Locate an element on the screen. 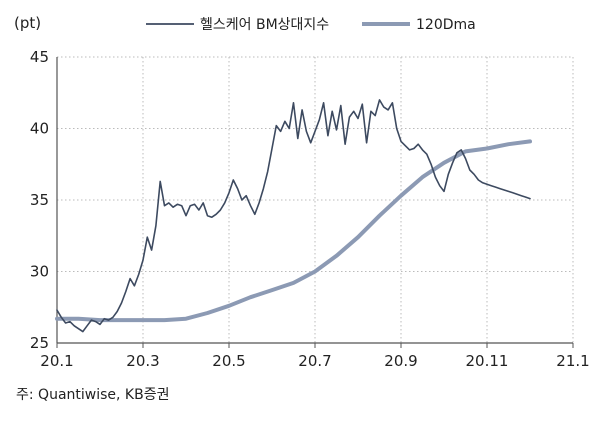 The height and width of the screenshot is (428, 597). source-note: 주: Quantiwise, KB증권 is located at coordinates (93, 395).